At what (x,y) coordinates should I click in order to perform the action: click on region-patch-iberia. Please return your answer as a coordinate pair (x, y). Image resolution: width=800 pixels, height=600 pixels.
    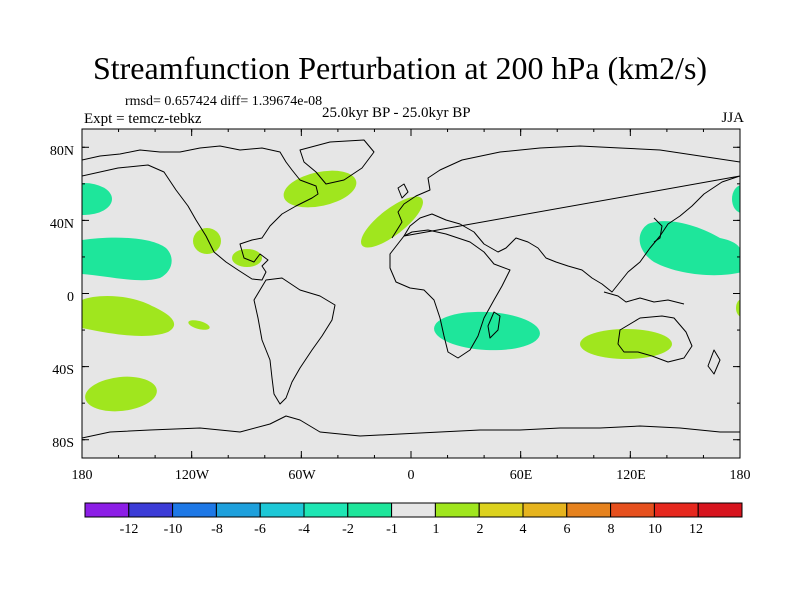
    Looking at the image, I should click on (392, 222).